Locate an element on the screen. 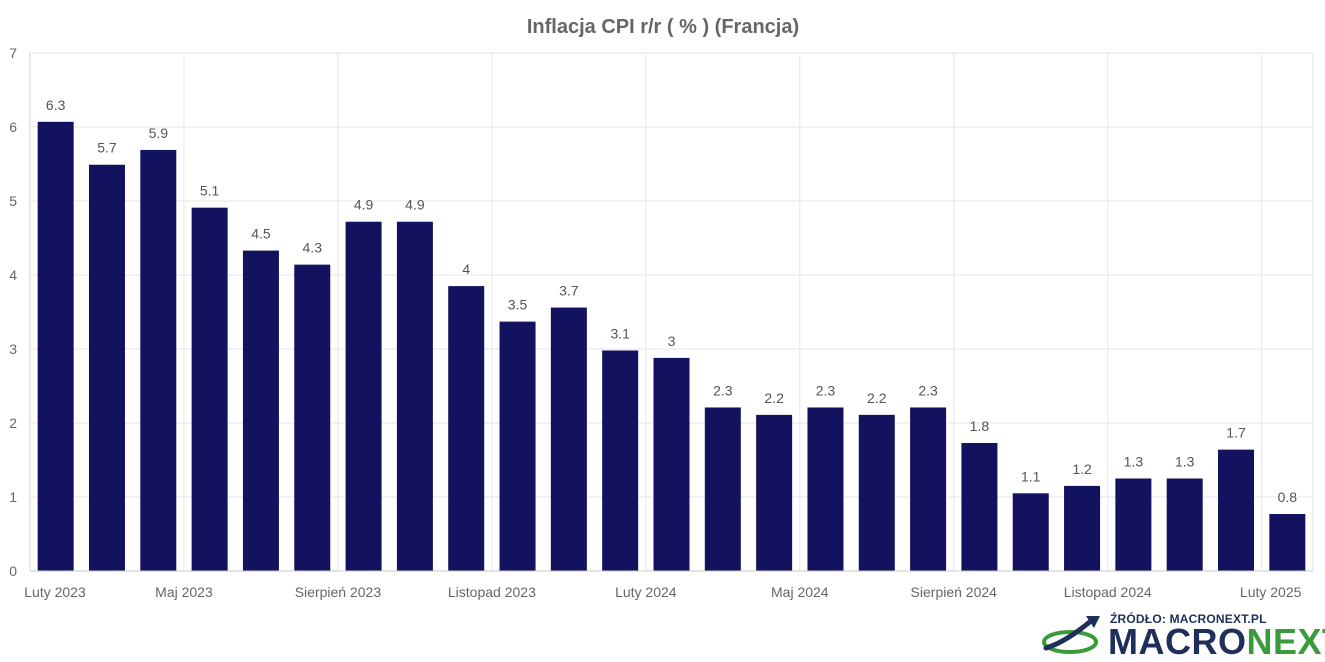  data-label-14: 2.2 is located at coordinates (774, 398).